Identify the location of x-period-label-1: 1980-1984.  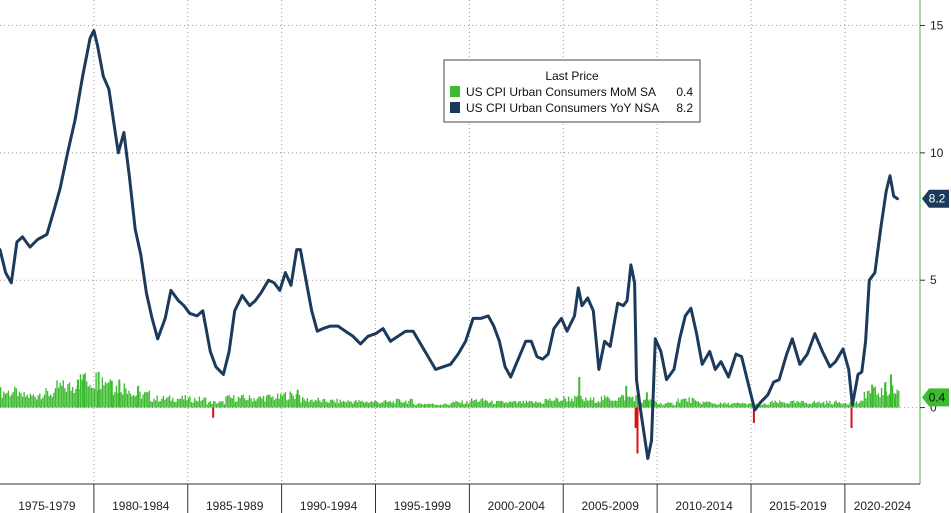
(141, 506).